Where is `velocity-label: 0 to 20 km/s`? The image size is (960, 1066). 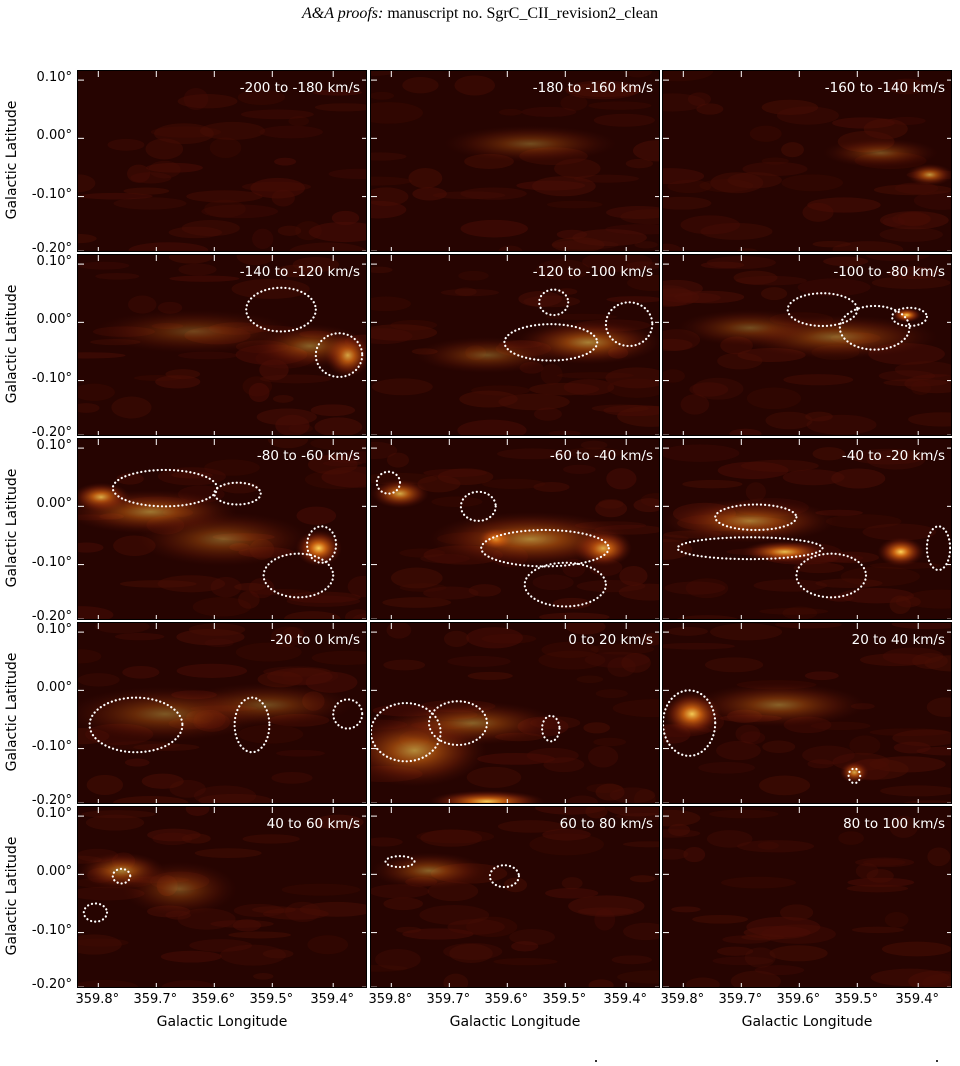
velocity-label: 0 to 20 km/s is located at coordinates (610, 640).